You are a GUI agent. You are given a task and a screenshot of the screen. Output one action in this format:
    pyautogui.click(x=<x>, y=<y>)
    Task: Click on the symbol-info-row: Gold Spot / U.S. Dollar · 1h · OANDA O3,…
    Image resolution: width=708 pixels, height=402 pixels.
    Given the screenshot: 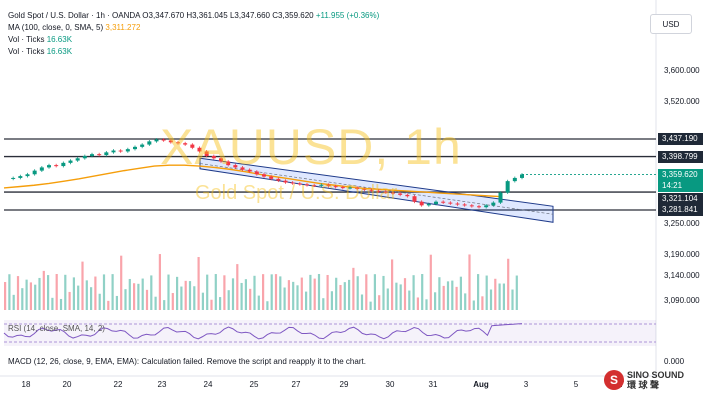 What is the action you would take?
    pyautogui.click(x=193, y=15)
    